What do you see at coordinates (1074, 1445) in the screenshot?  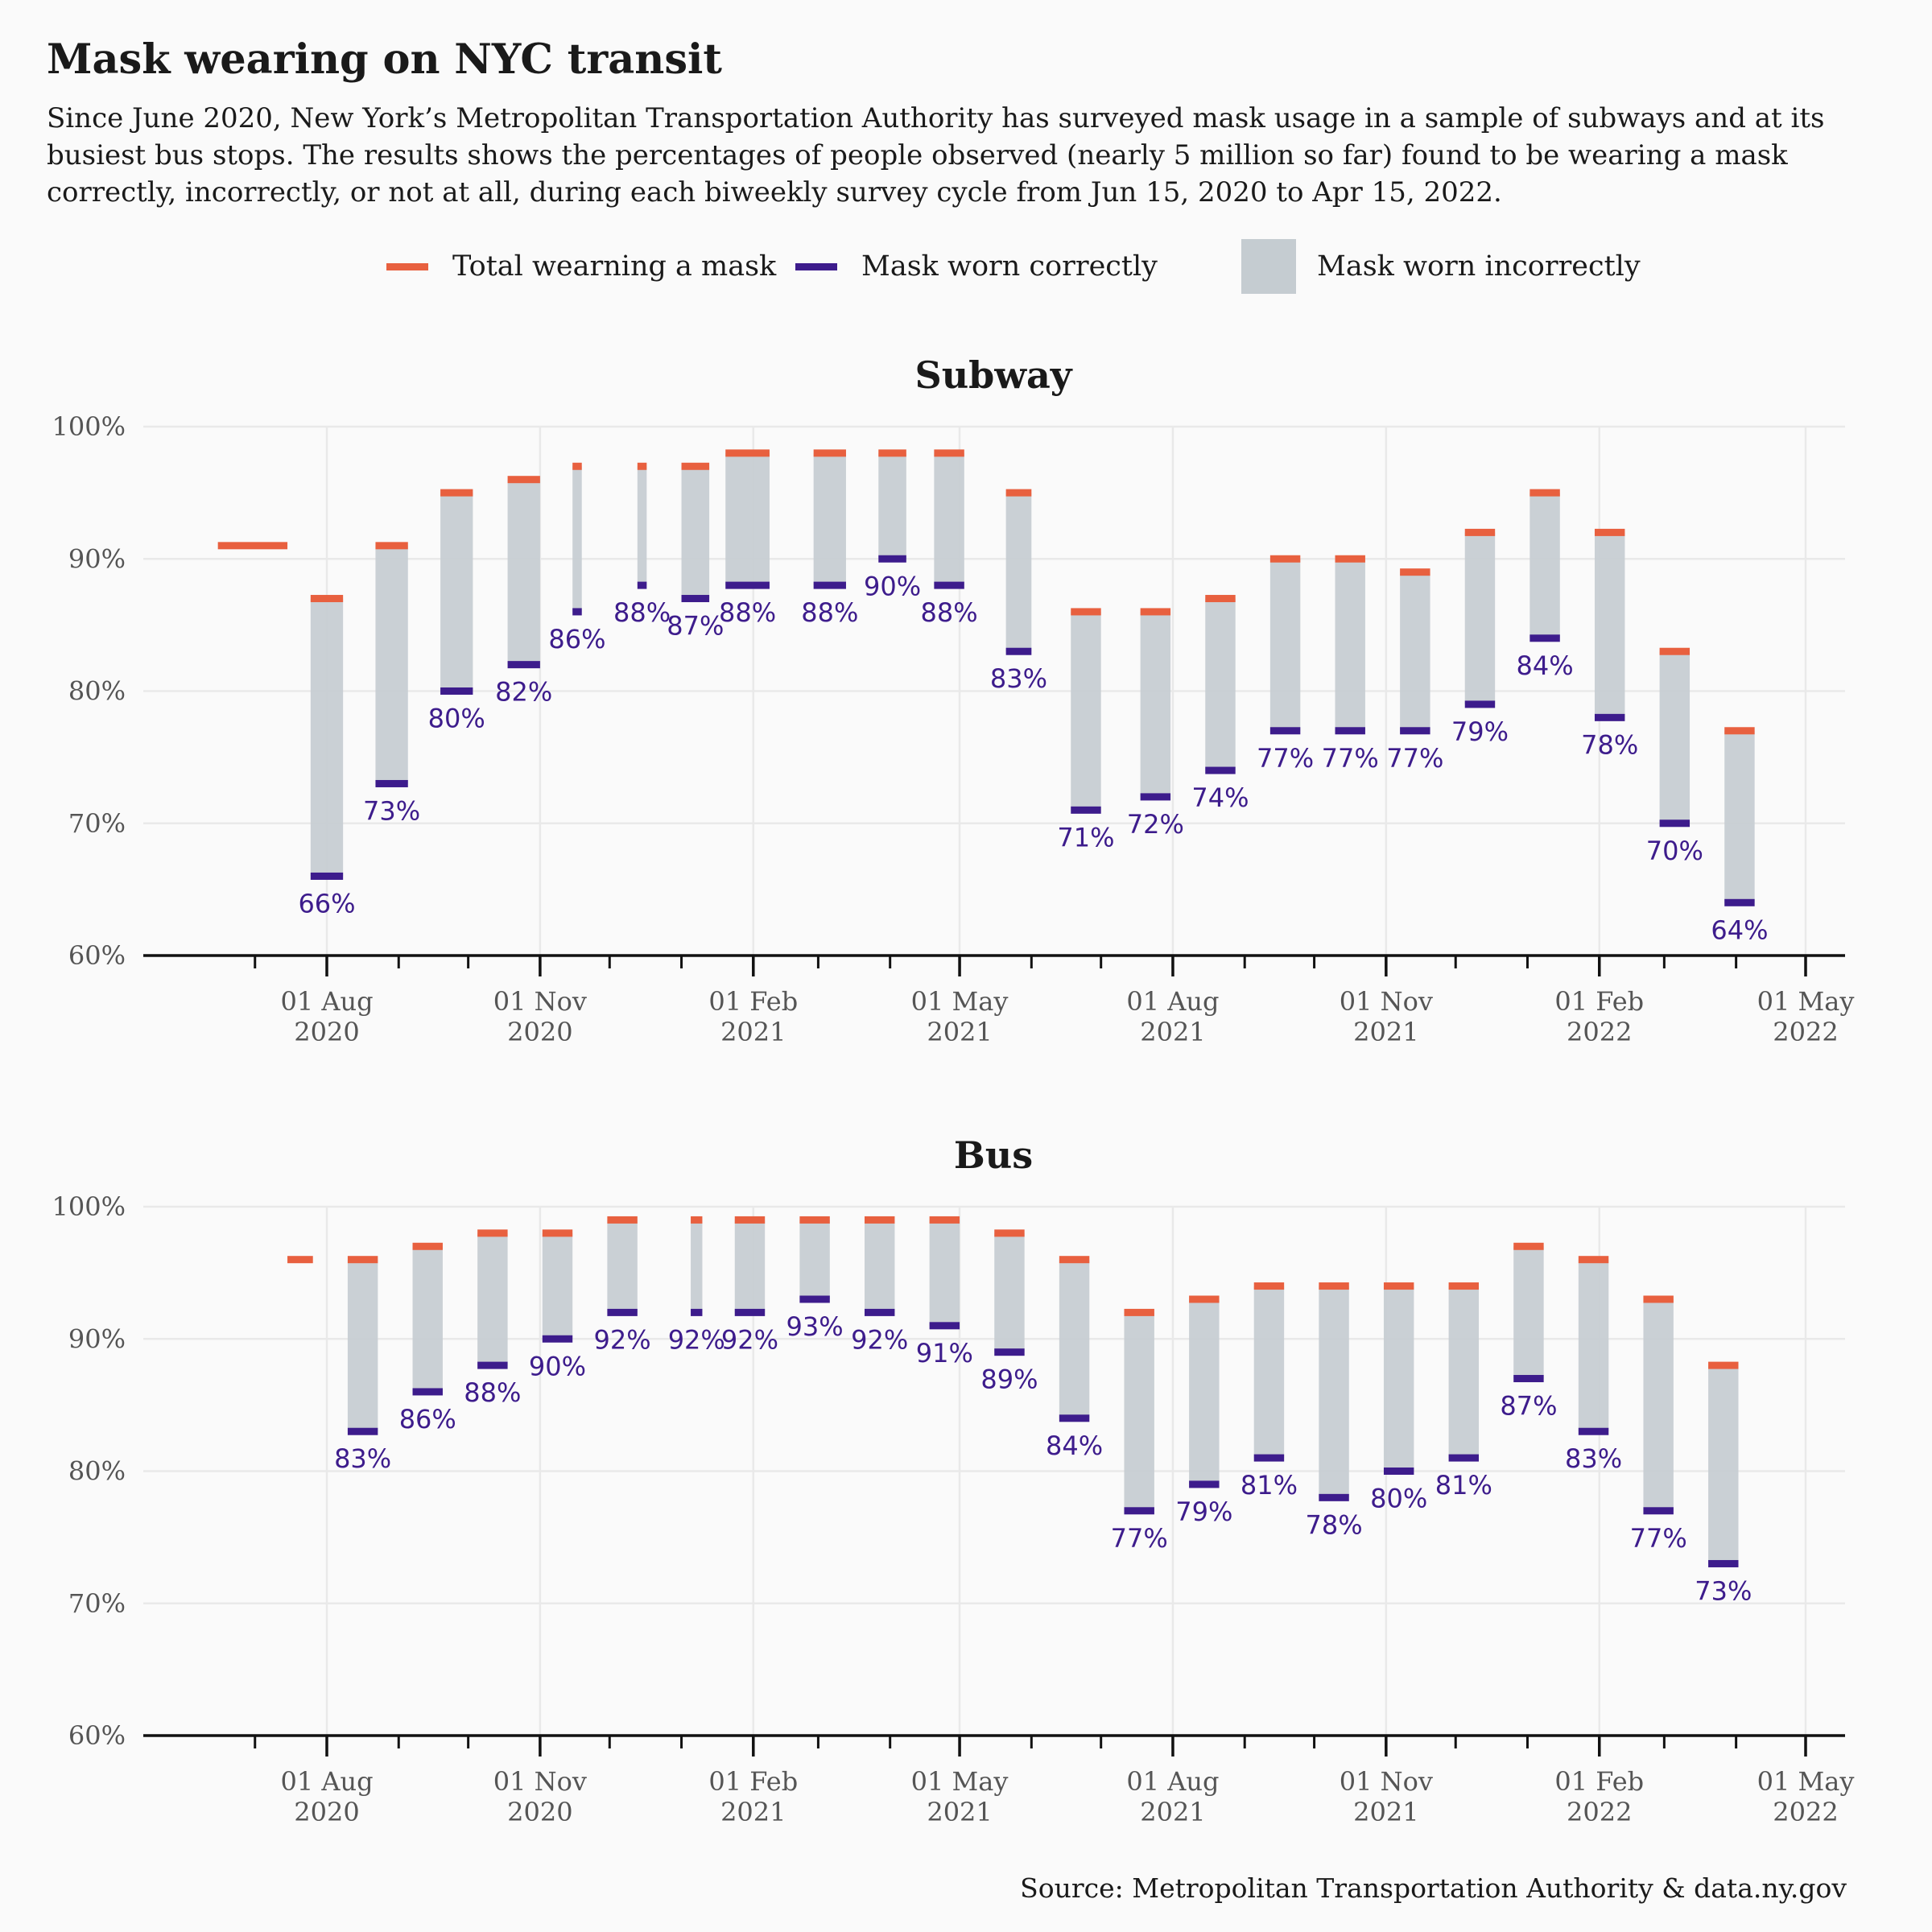 I see `data-label: 84%` at bounding box center [1074, 1445].